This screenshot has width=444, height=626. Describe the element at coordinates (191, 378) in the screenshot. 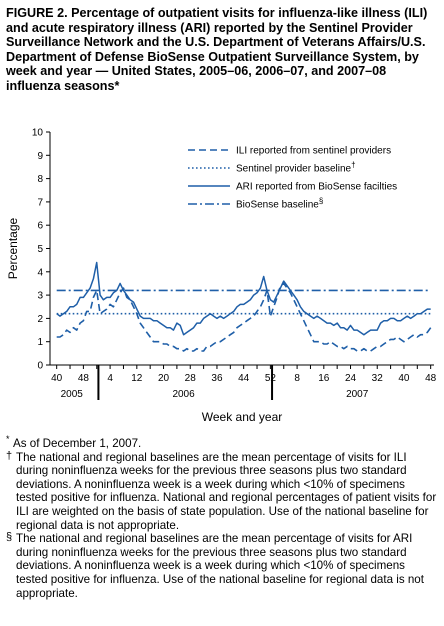

I see `x-tick-label: 28` at that location.